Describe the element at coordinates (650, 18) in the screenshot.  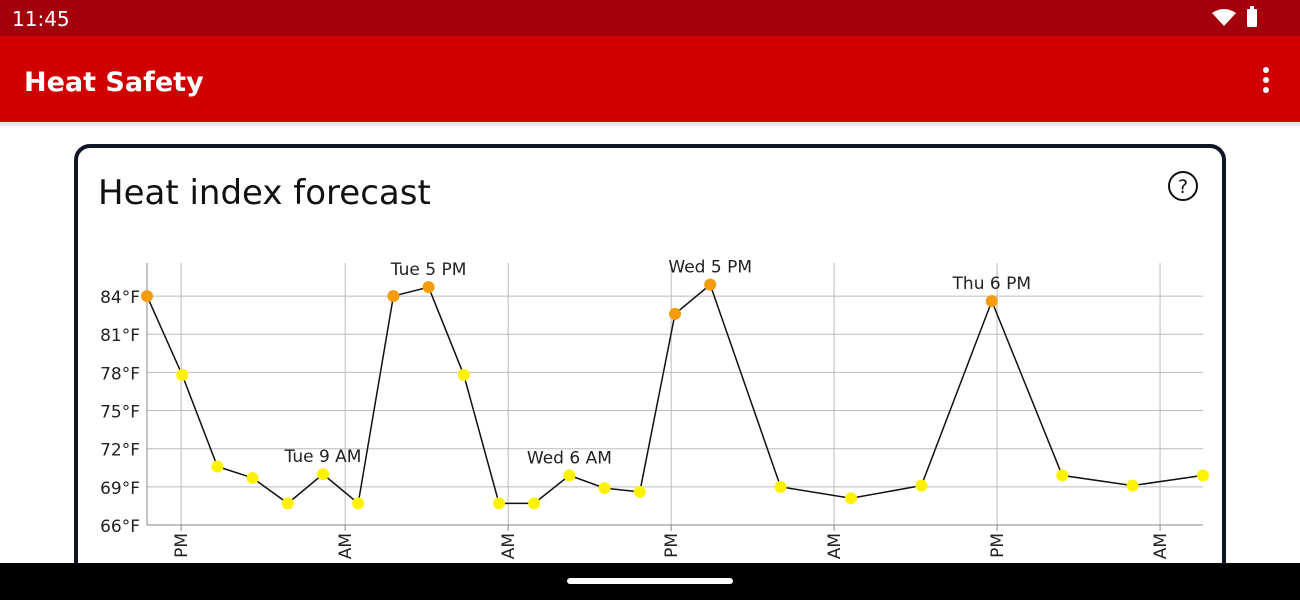
I see `status-bar` at that location.